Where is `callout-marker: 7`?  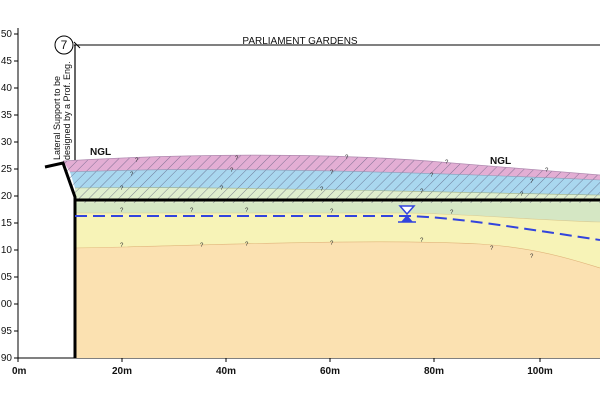
callout-marker: 7 is located at coordinates (64, 45).